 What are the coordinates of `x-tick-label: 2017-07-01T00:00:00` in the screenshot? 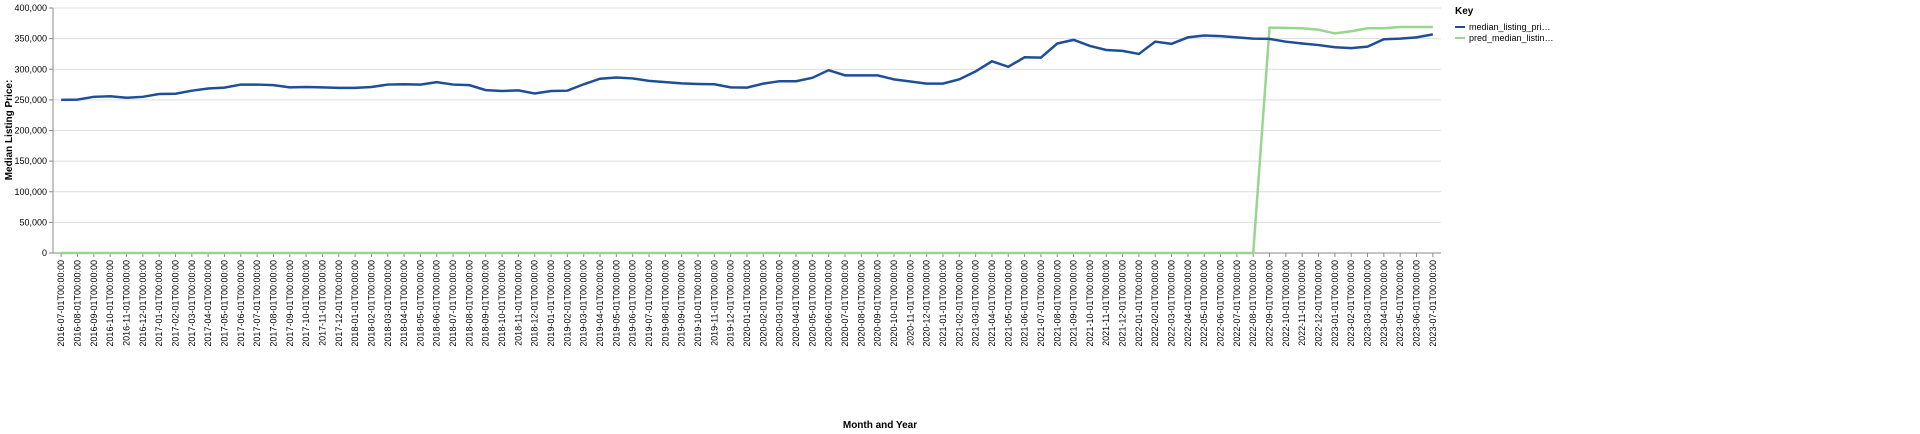 It's located at (257, 303).